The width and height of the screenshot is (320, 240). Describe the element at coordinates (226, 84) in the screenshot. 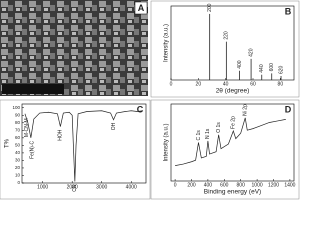

I see `x-tick-label: 40` at that location.